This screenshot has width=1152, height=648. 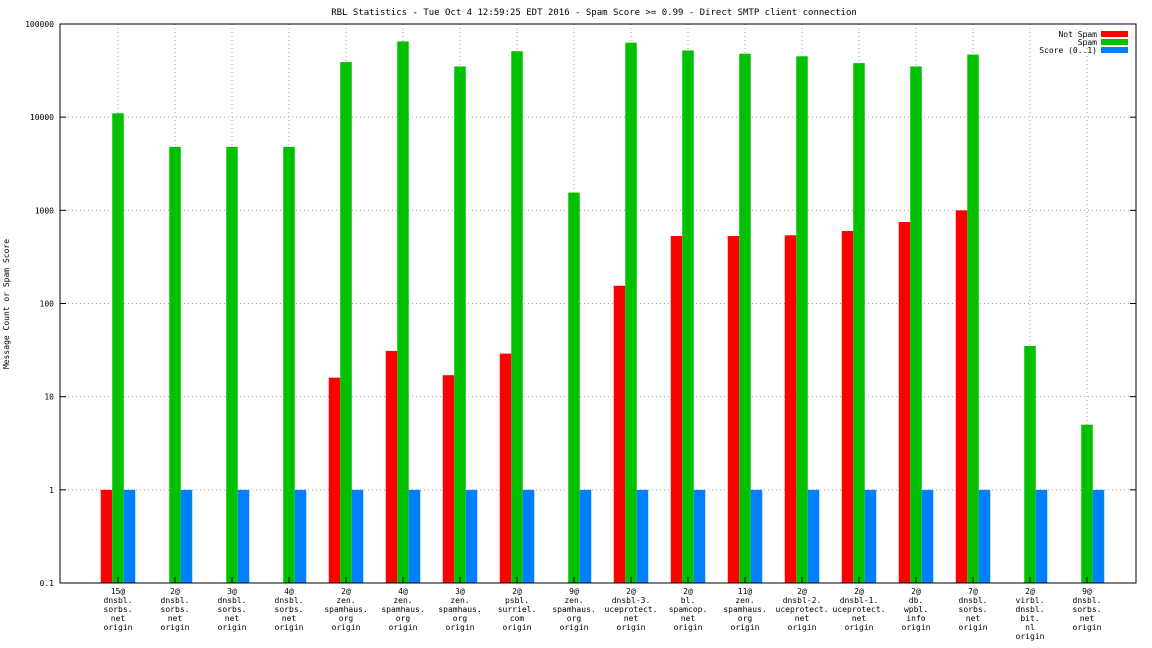 I want to click on x-tick-label: 7@ dnsbl. sorbs. net origin, so click(x=973, y=609).